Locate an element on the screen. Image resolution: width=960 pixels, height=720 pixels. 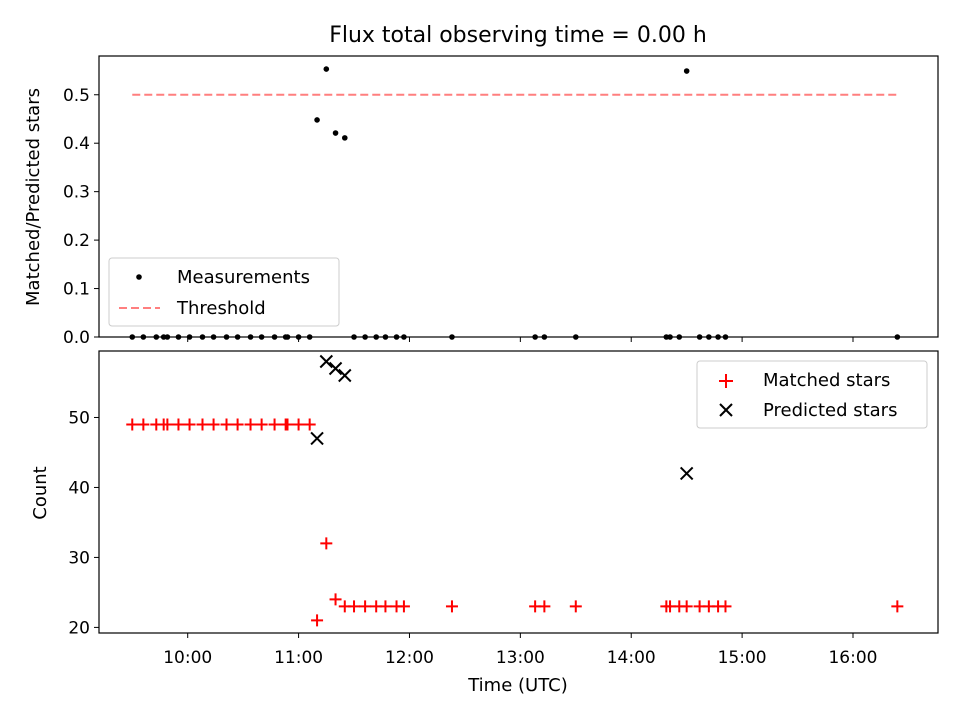
x-tick-label: 10:00 is located at coordinates (187, 658).